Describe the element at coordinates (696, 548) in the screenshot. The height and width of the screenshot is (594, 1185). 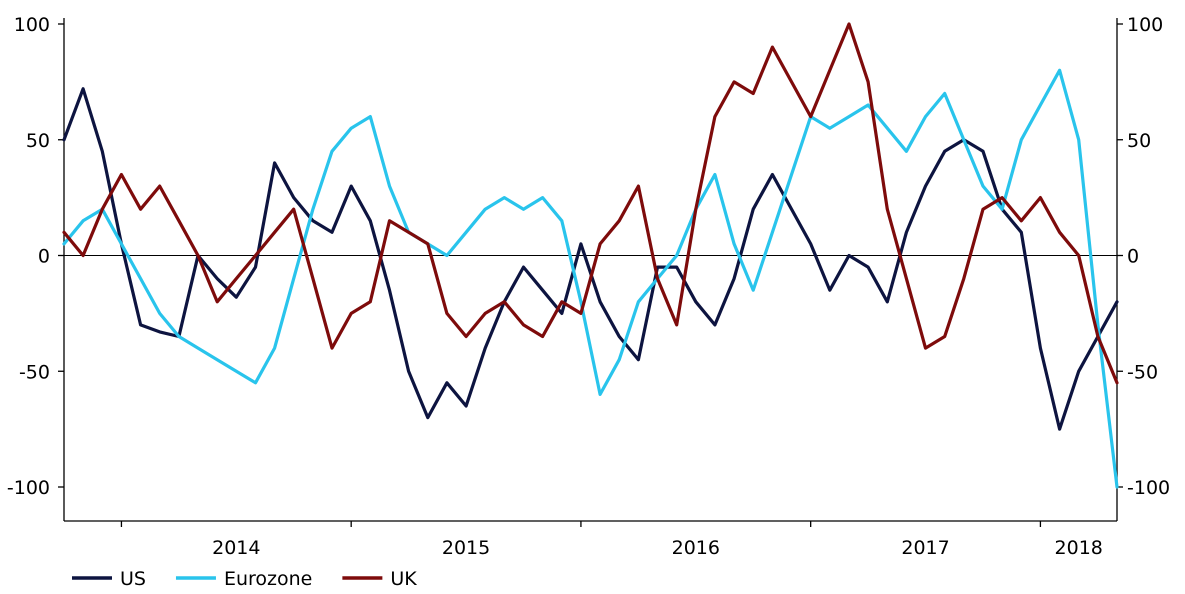
I see `x-tick-label: 2016` at that location.